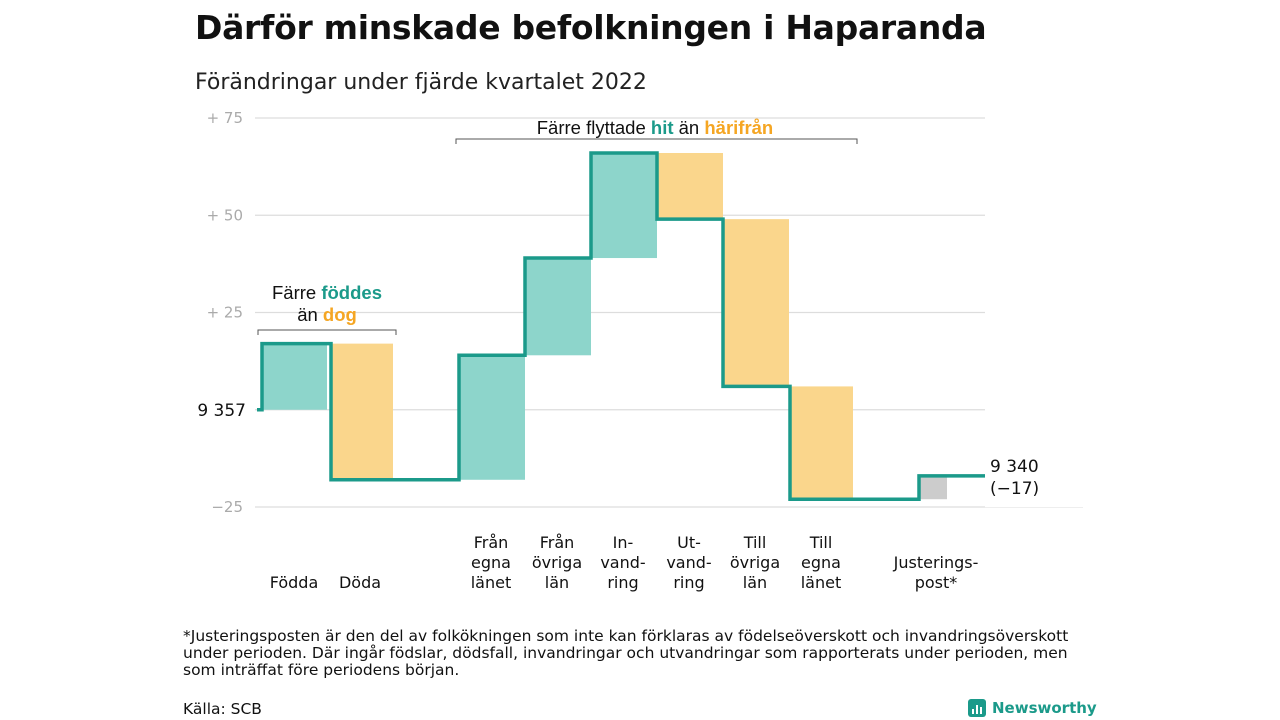 Image resolution: width=1280 pixels, height=720 pixels. I want to click on annotation-segment: dog, so click(340, 314).